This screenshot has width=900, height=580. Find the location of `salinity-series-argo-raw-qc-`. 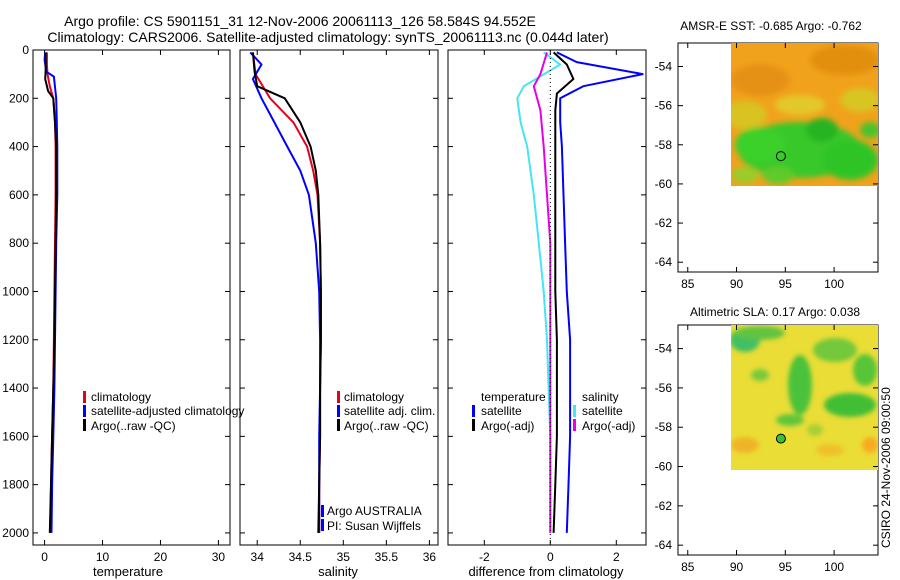

salinity-series-argo-raw-qc- is located at coordinates (286, 292).